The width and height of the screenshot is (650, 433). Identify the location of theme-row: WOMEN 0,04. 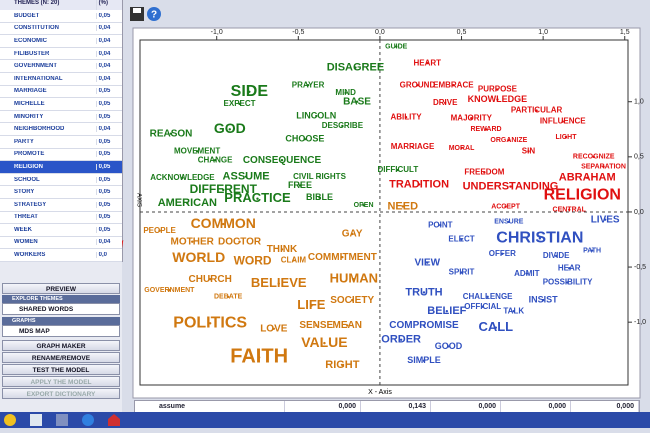
(61, 243).